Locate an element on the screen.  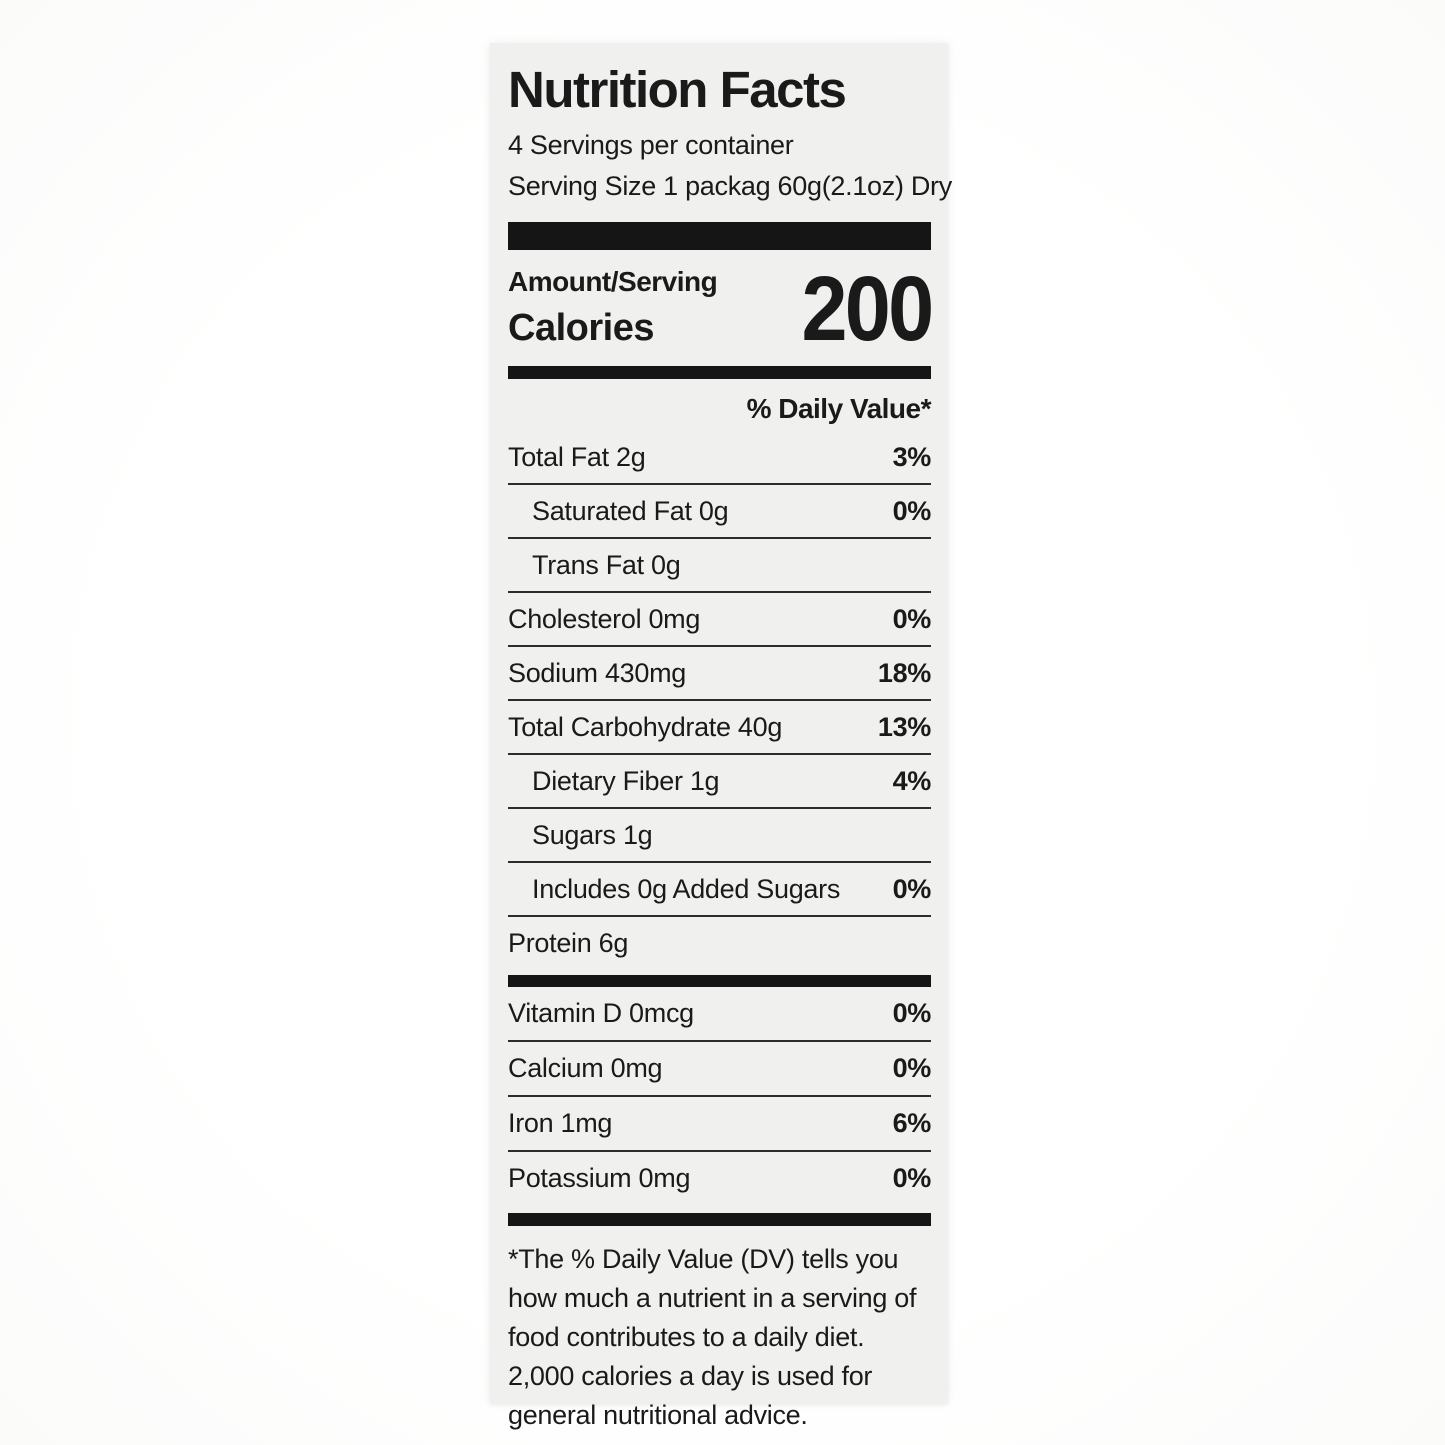
nutrient-row-iron: Iron 1mg 6% is located at coordinates (719, 1124).